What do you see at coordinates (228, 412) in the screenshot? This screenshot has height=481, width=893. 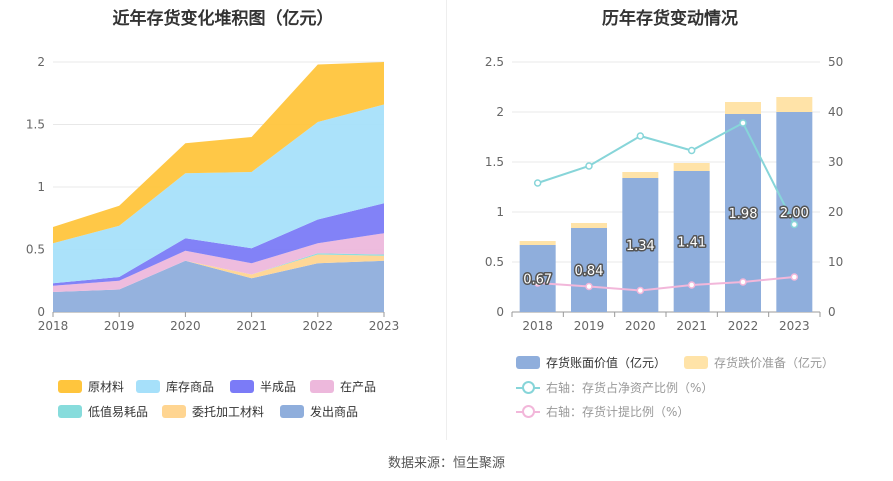 I see `legend-label: 委托加工材料` at bounding box center [228, 412].